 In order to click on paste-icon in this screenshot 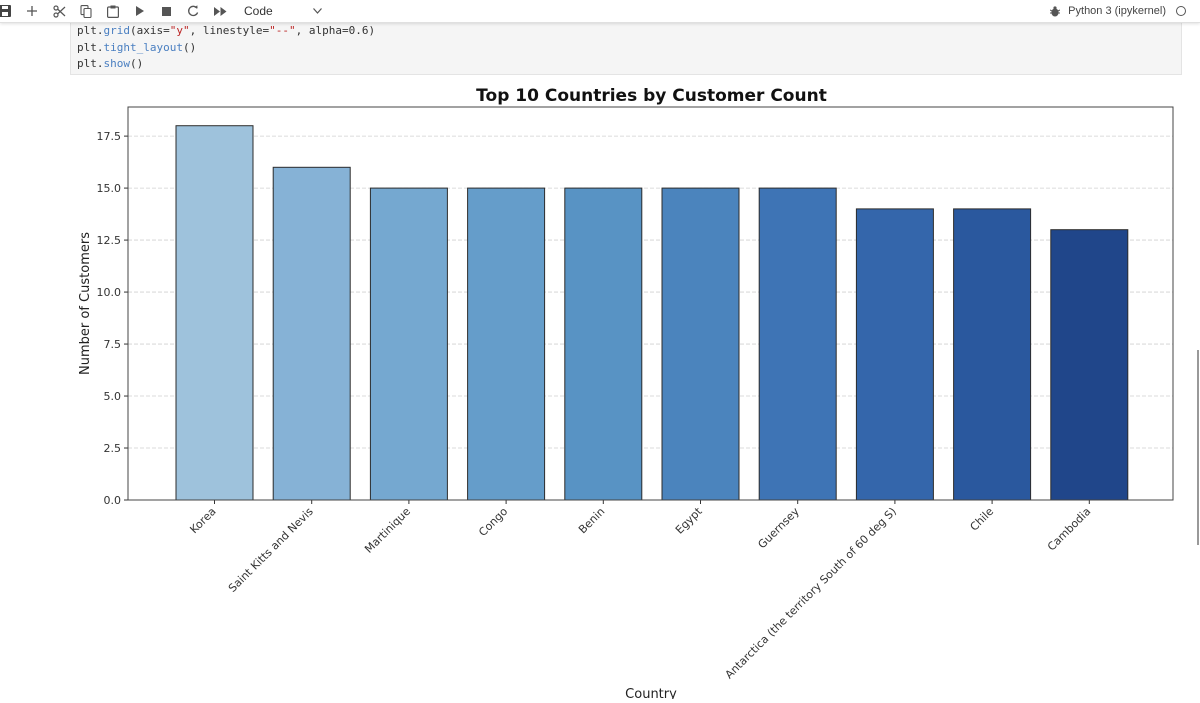, I will do `click(113, 11)`.